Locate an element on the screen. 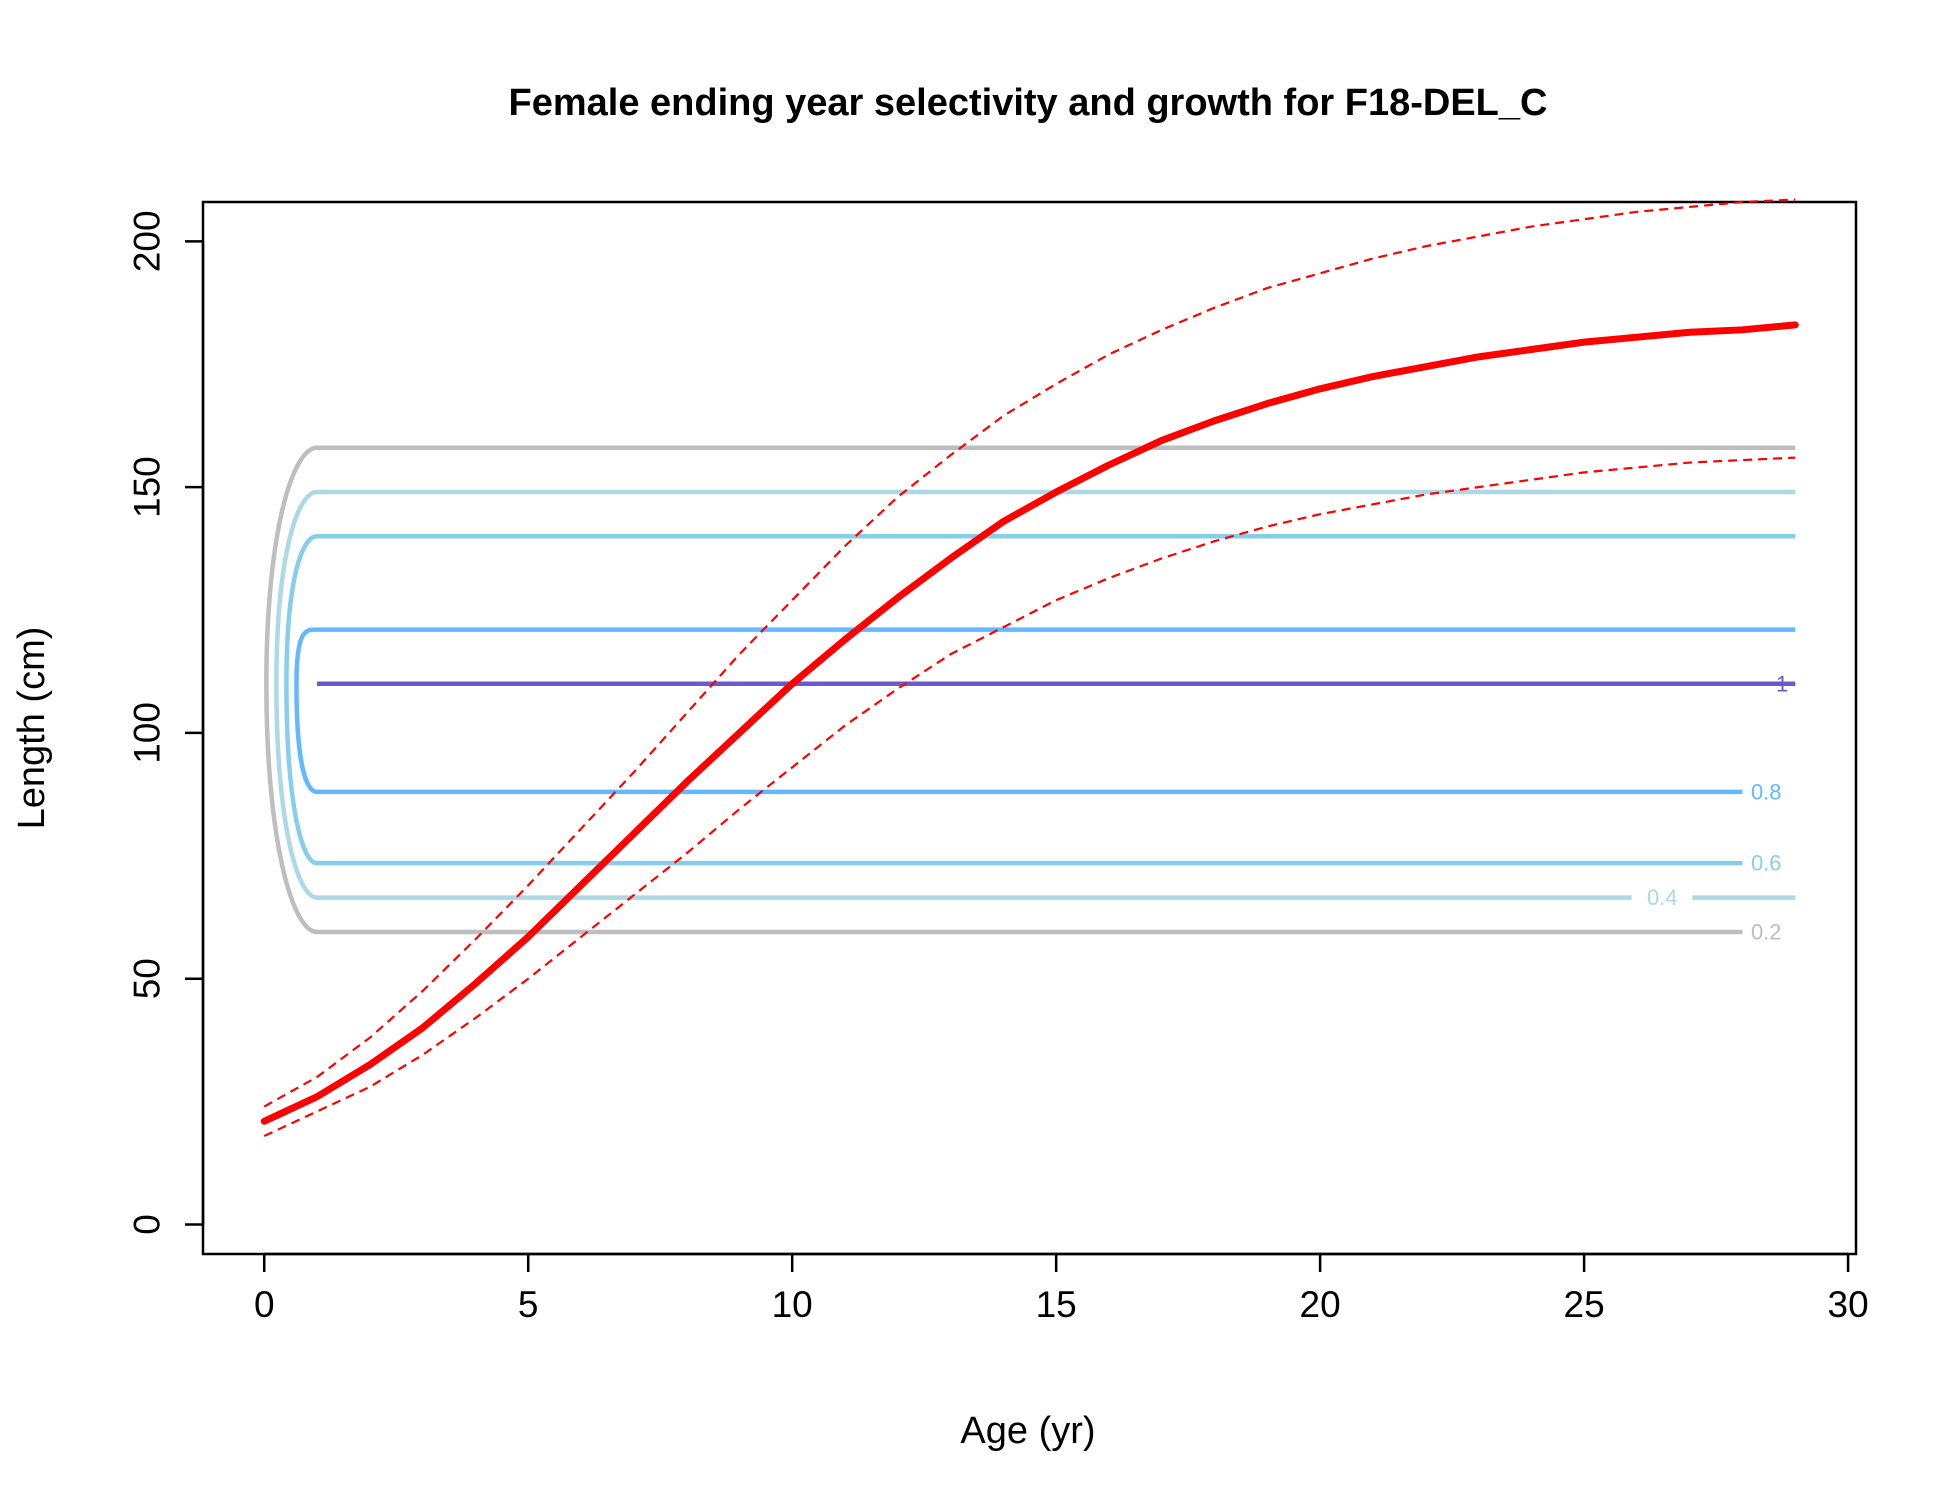  x-tick-label: 25 is located at coordinates (1584, 1304).